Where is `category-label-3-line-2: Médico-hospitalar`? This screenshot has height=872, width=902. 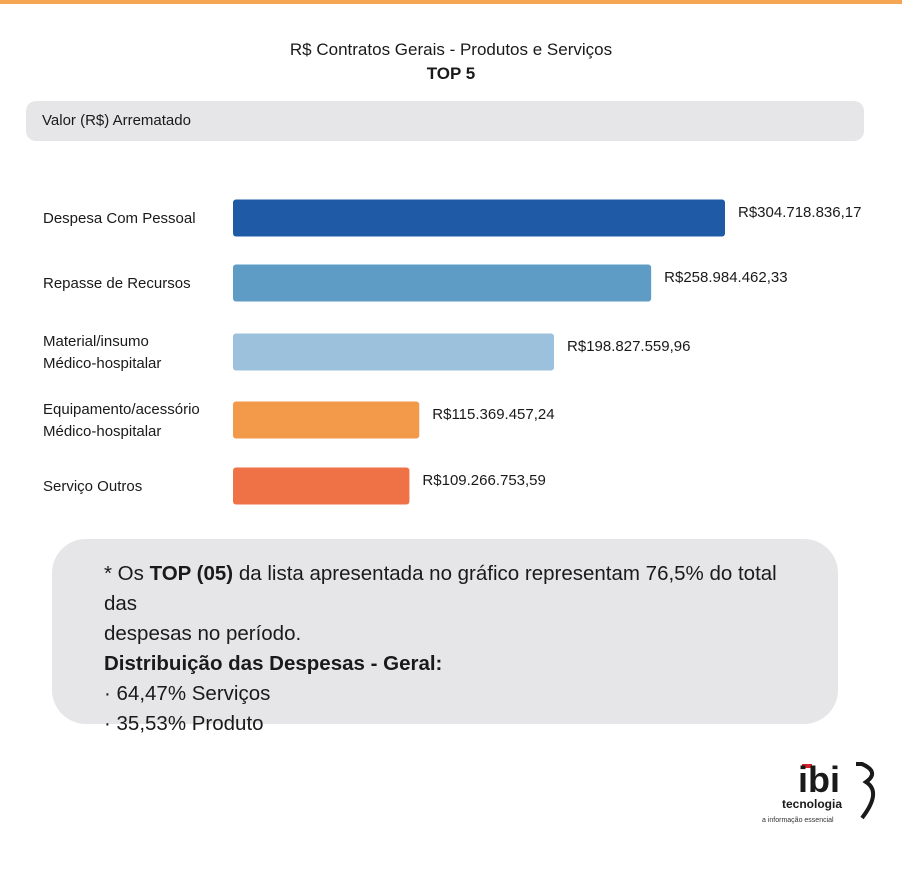 category-label-3-line-2: Médico-hospitalar is located at coordinates (102, 363).